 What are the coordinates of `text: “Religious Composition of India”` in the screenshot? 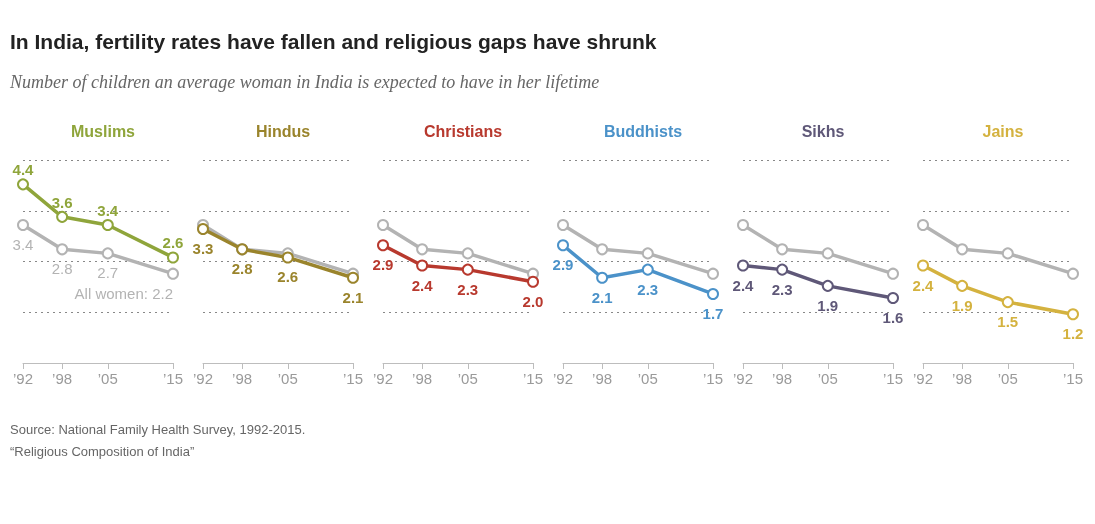 It's located at (102, 451).